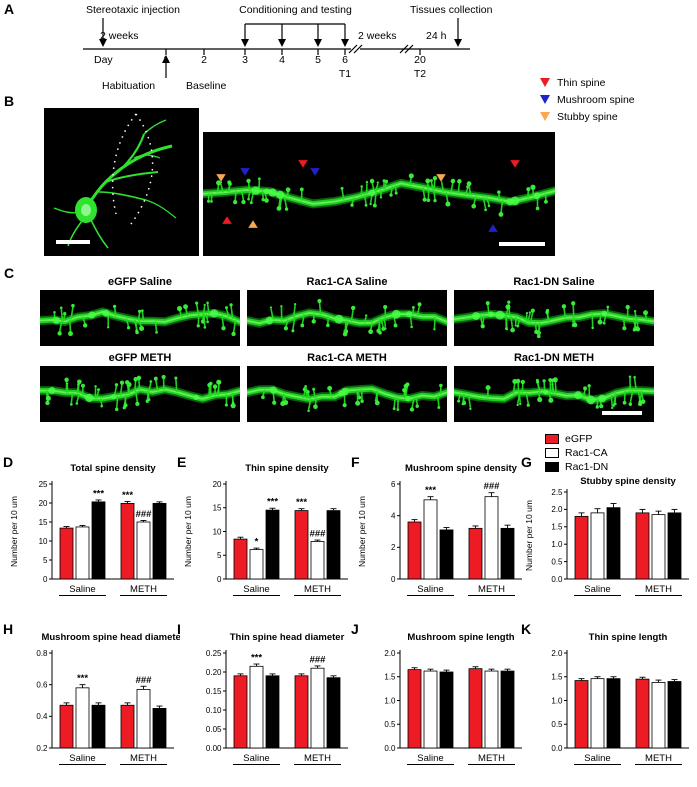 The height and width of the screenshot is (787, 697). Describe the element at coordinates (214, 672) in the screenshot. I see `y-tick-label: 0.20` at that location.